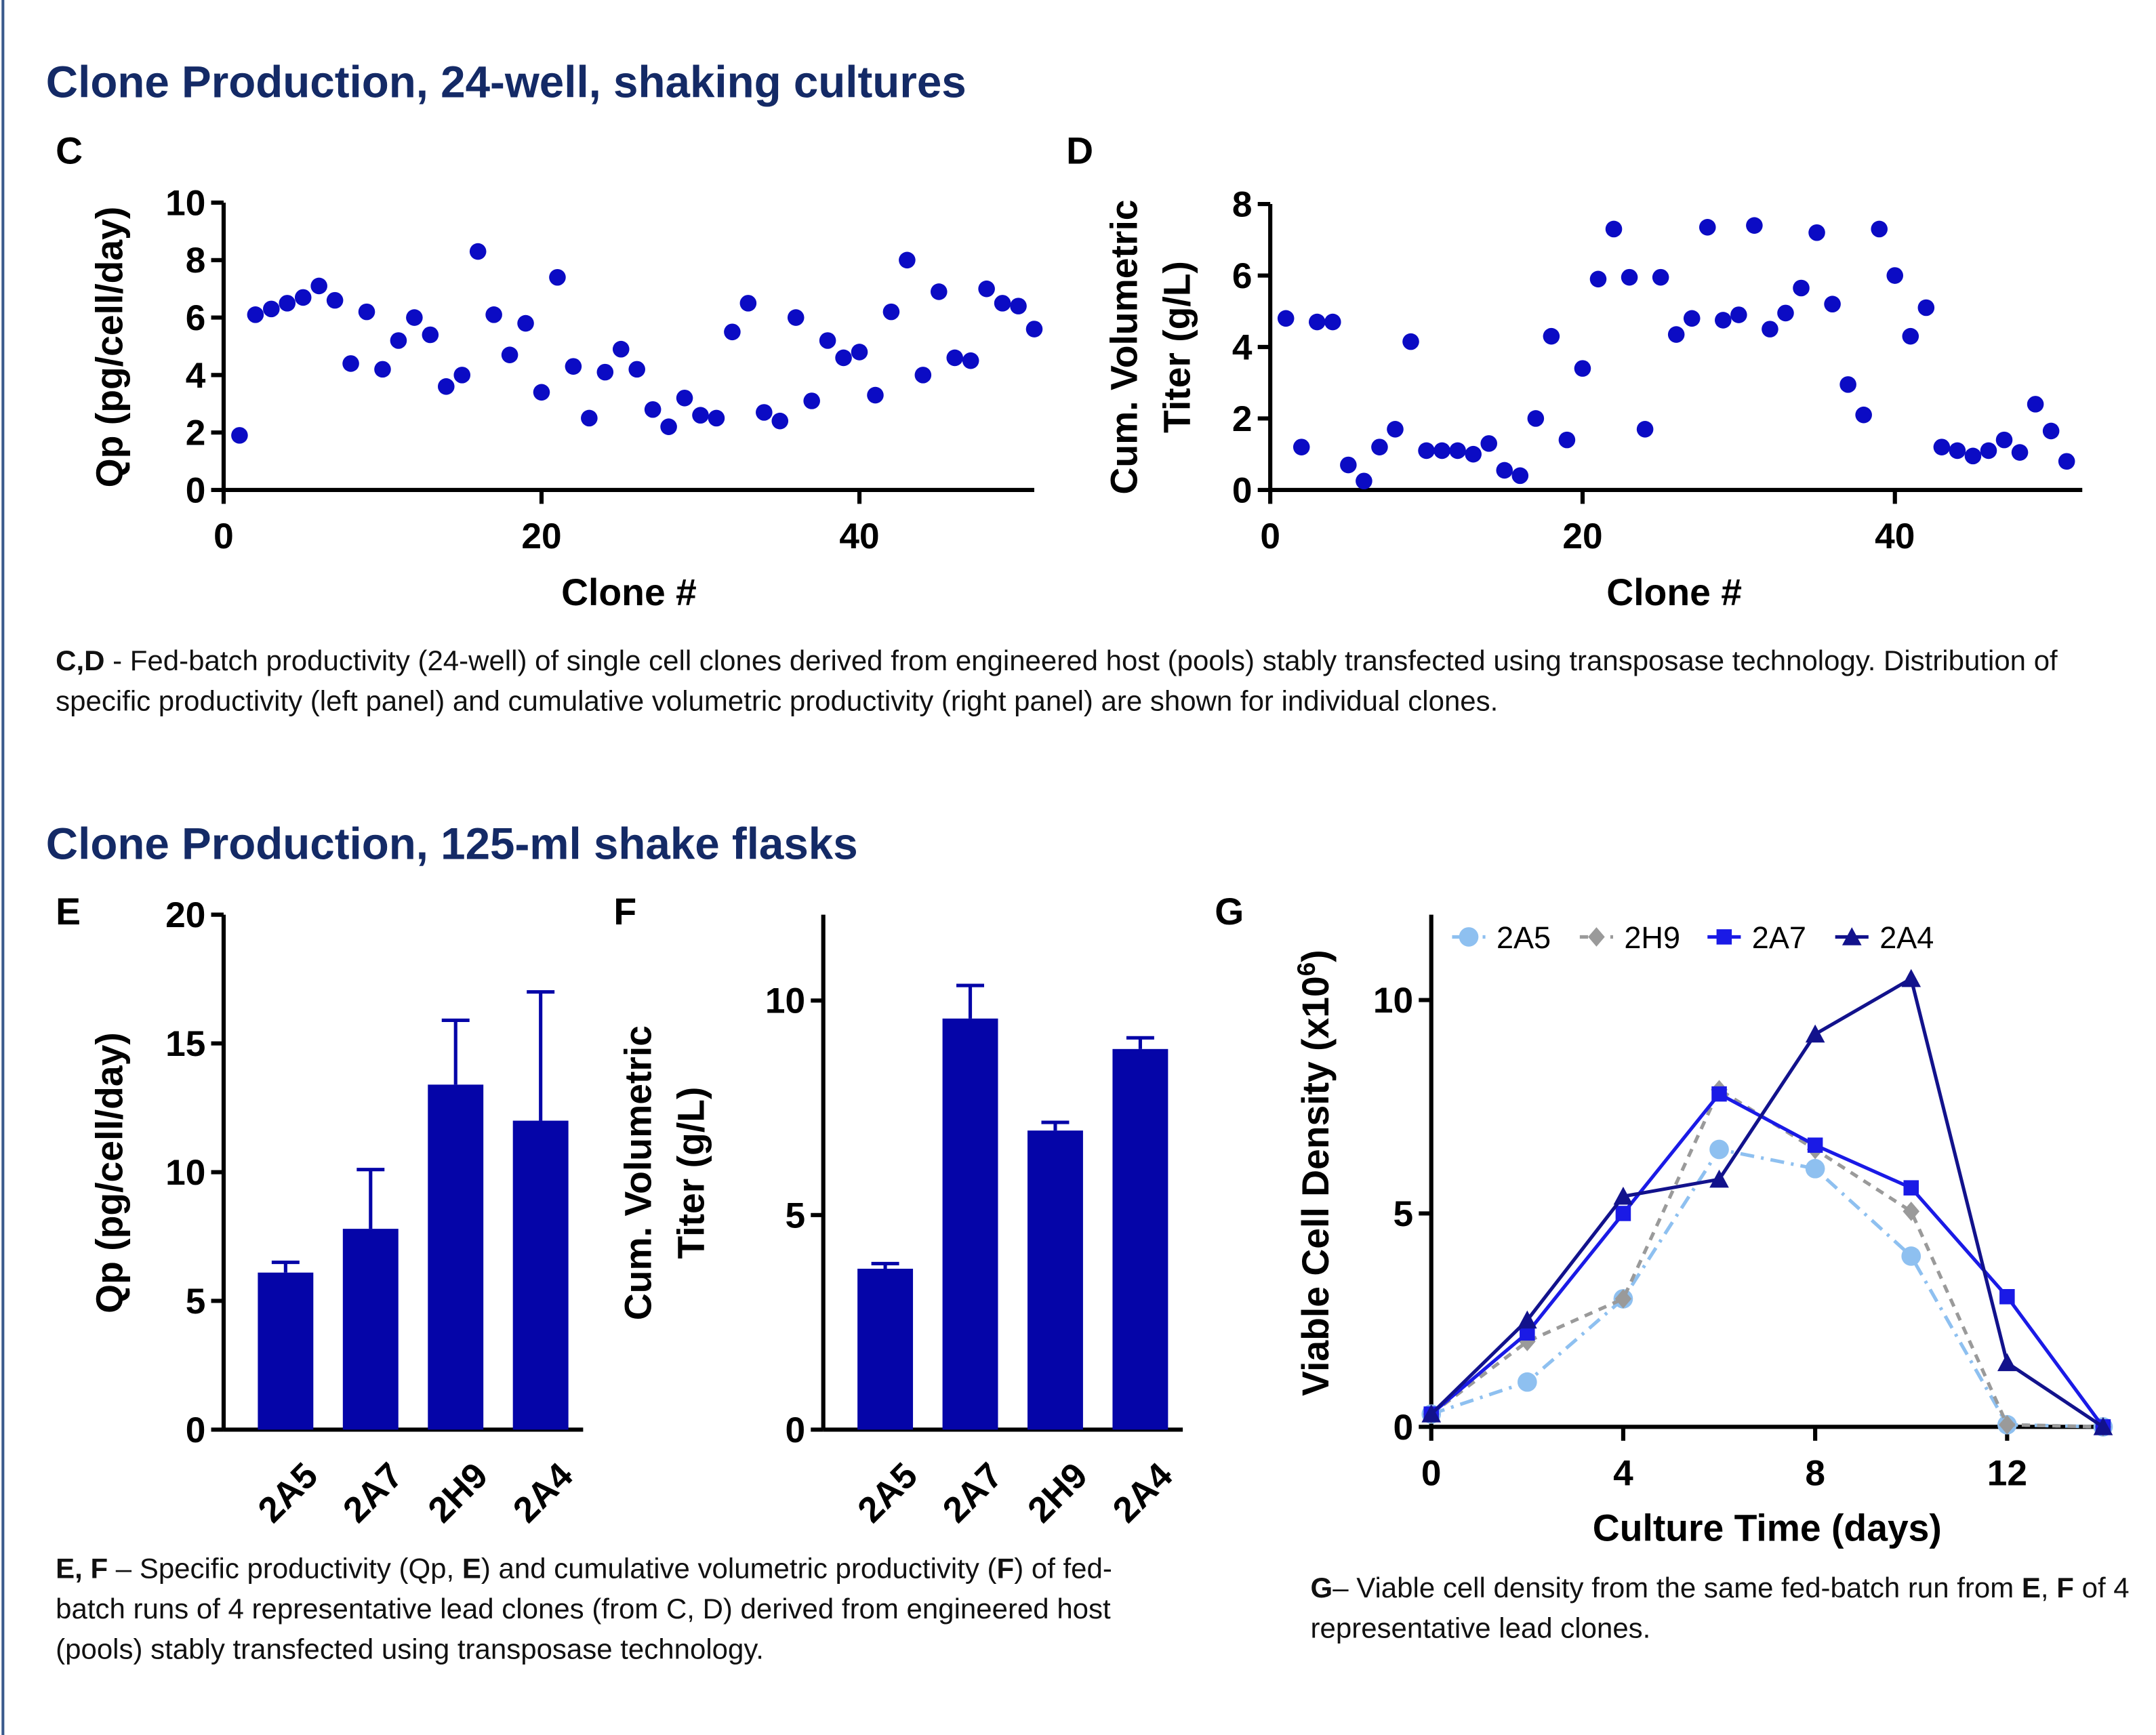 This screenshot has height=1735, width=2156. Describe the element at coordinates (1229, 912) in the screenshot. I see `panel-letter: G` at that location.